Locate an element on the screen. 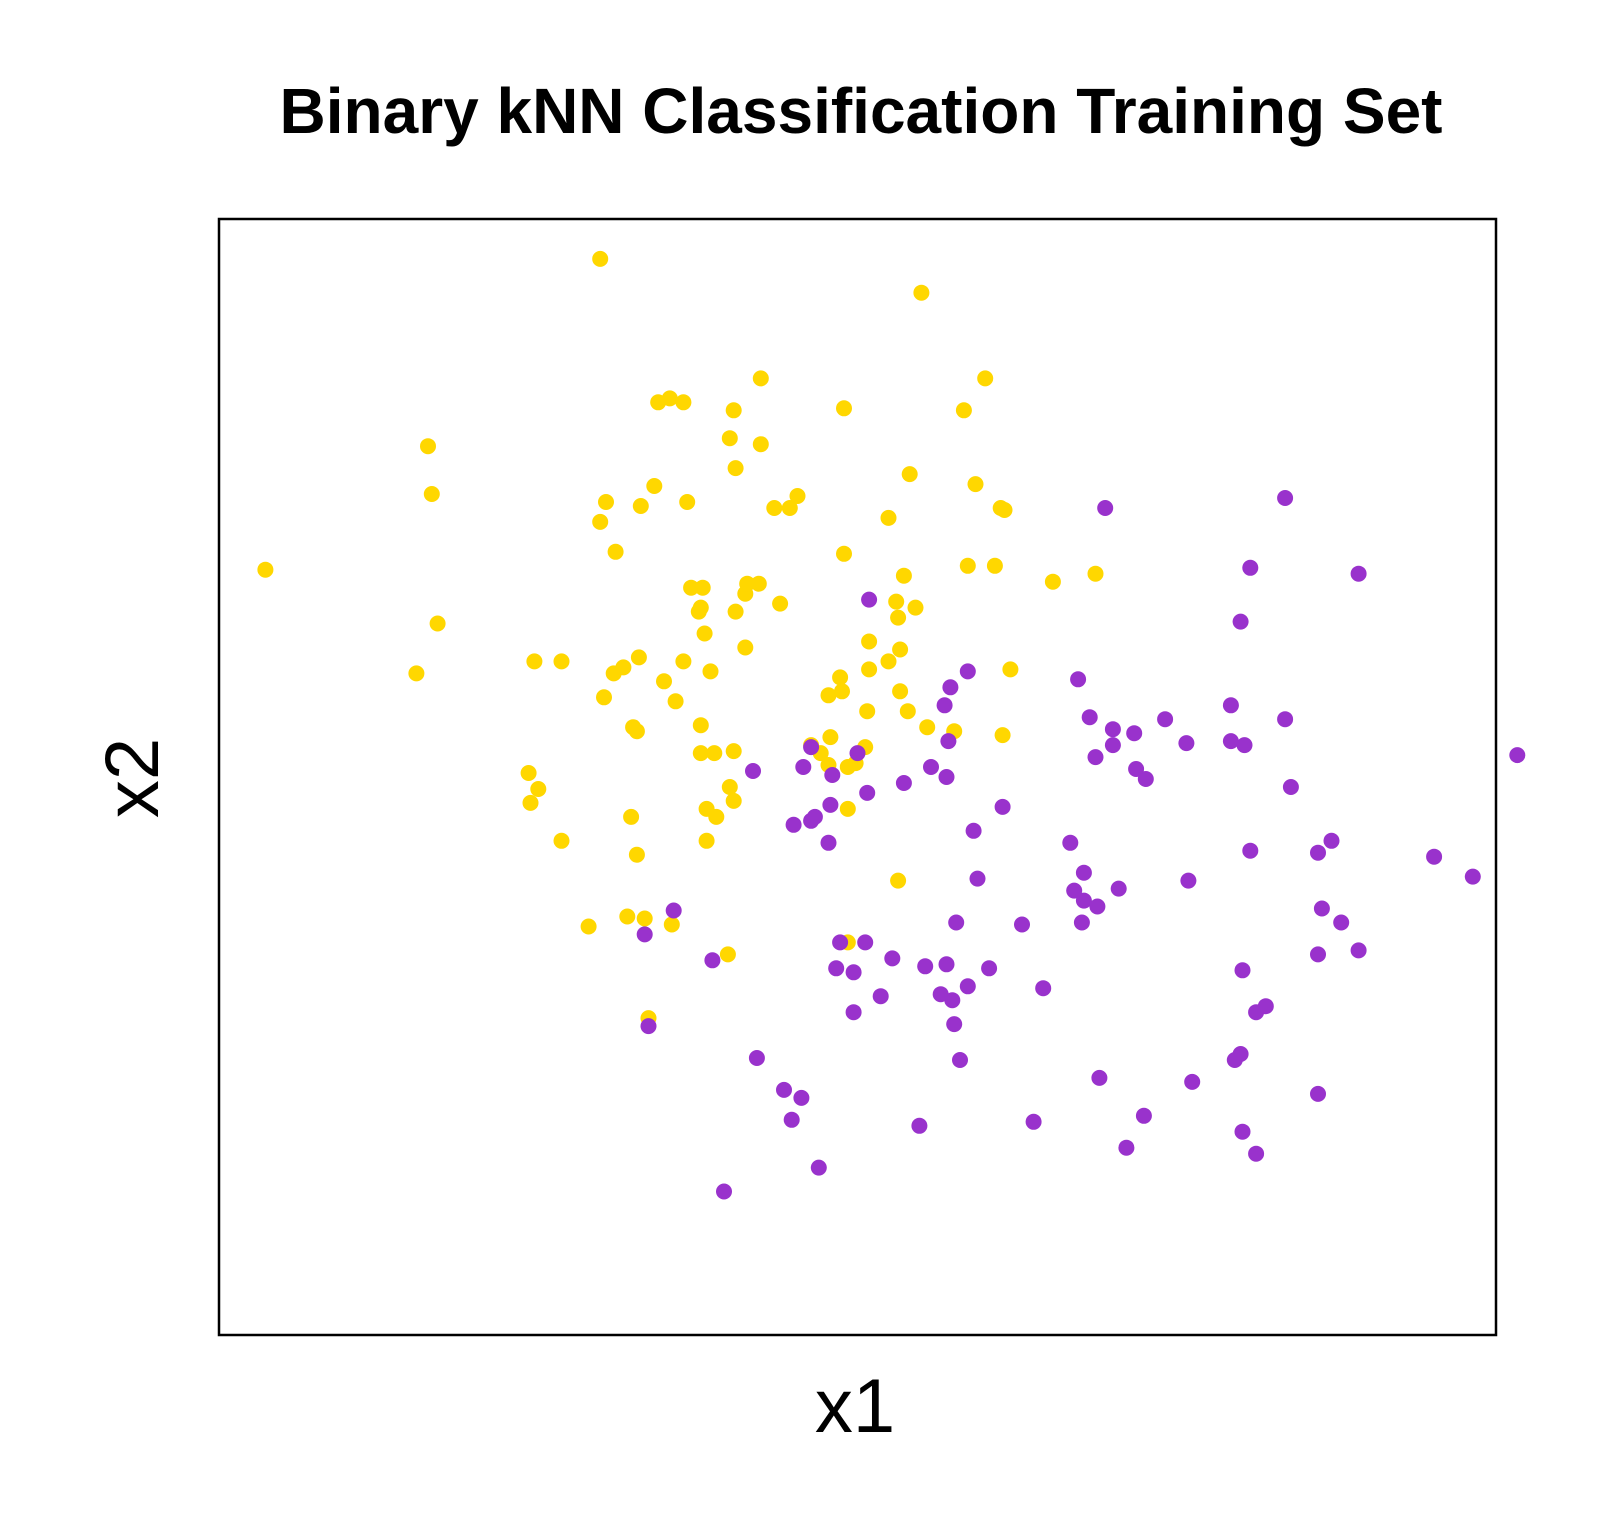 The width and height of the screenshot is (1600, 1524). y-axis-label: x2 is located at coordinates (132, 778).